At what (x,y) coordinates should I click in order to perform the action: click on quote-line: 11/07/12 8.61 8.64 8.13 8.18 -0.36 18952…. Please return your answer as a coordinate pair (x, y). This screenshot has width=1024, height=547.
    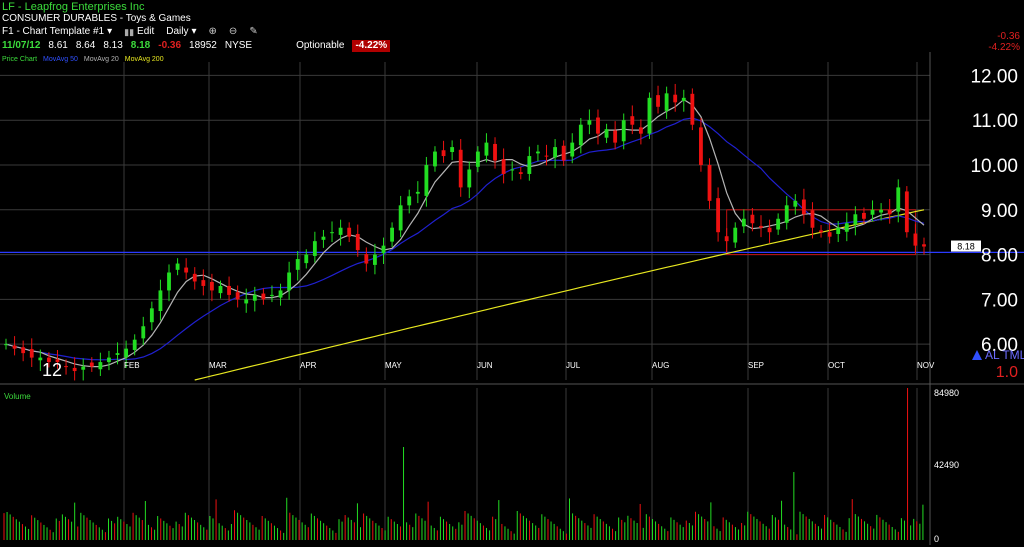
    Looking at the image, I should click on (196, 46).